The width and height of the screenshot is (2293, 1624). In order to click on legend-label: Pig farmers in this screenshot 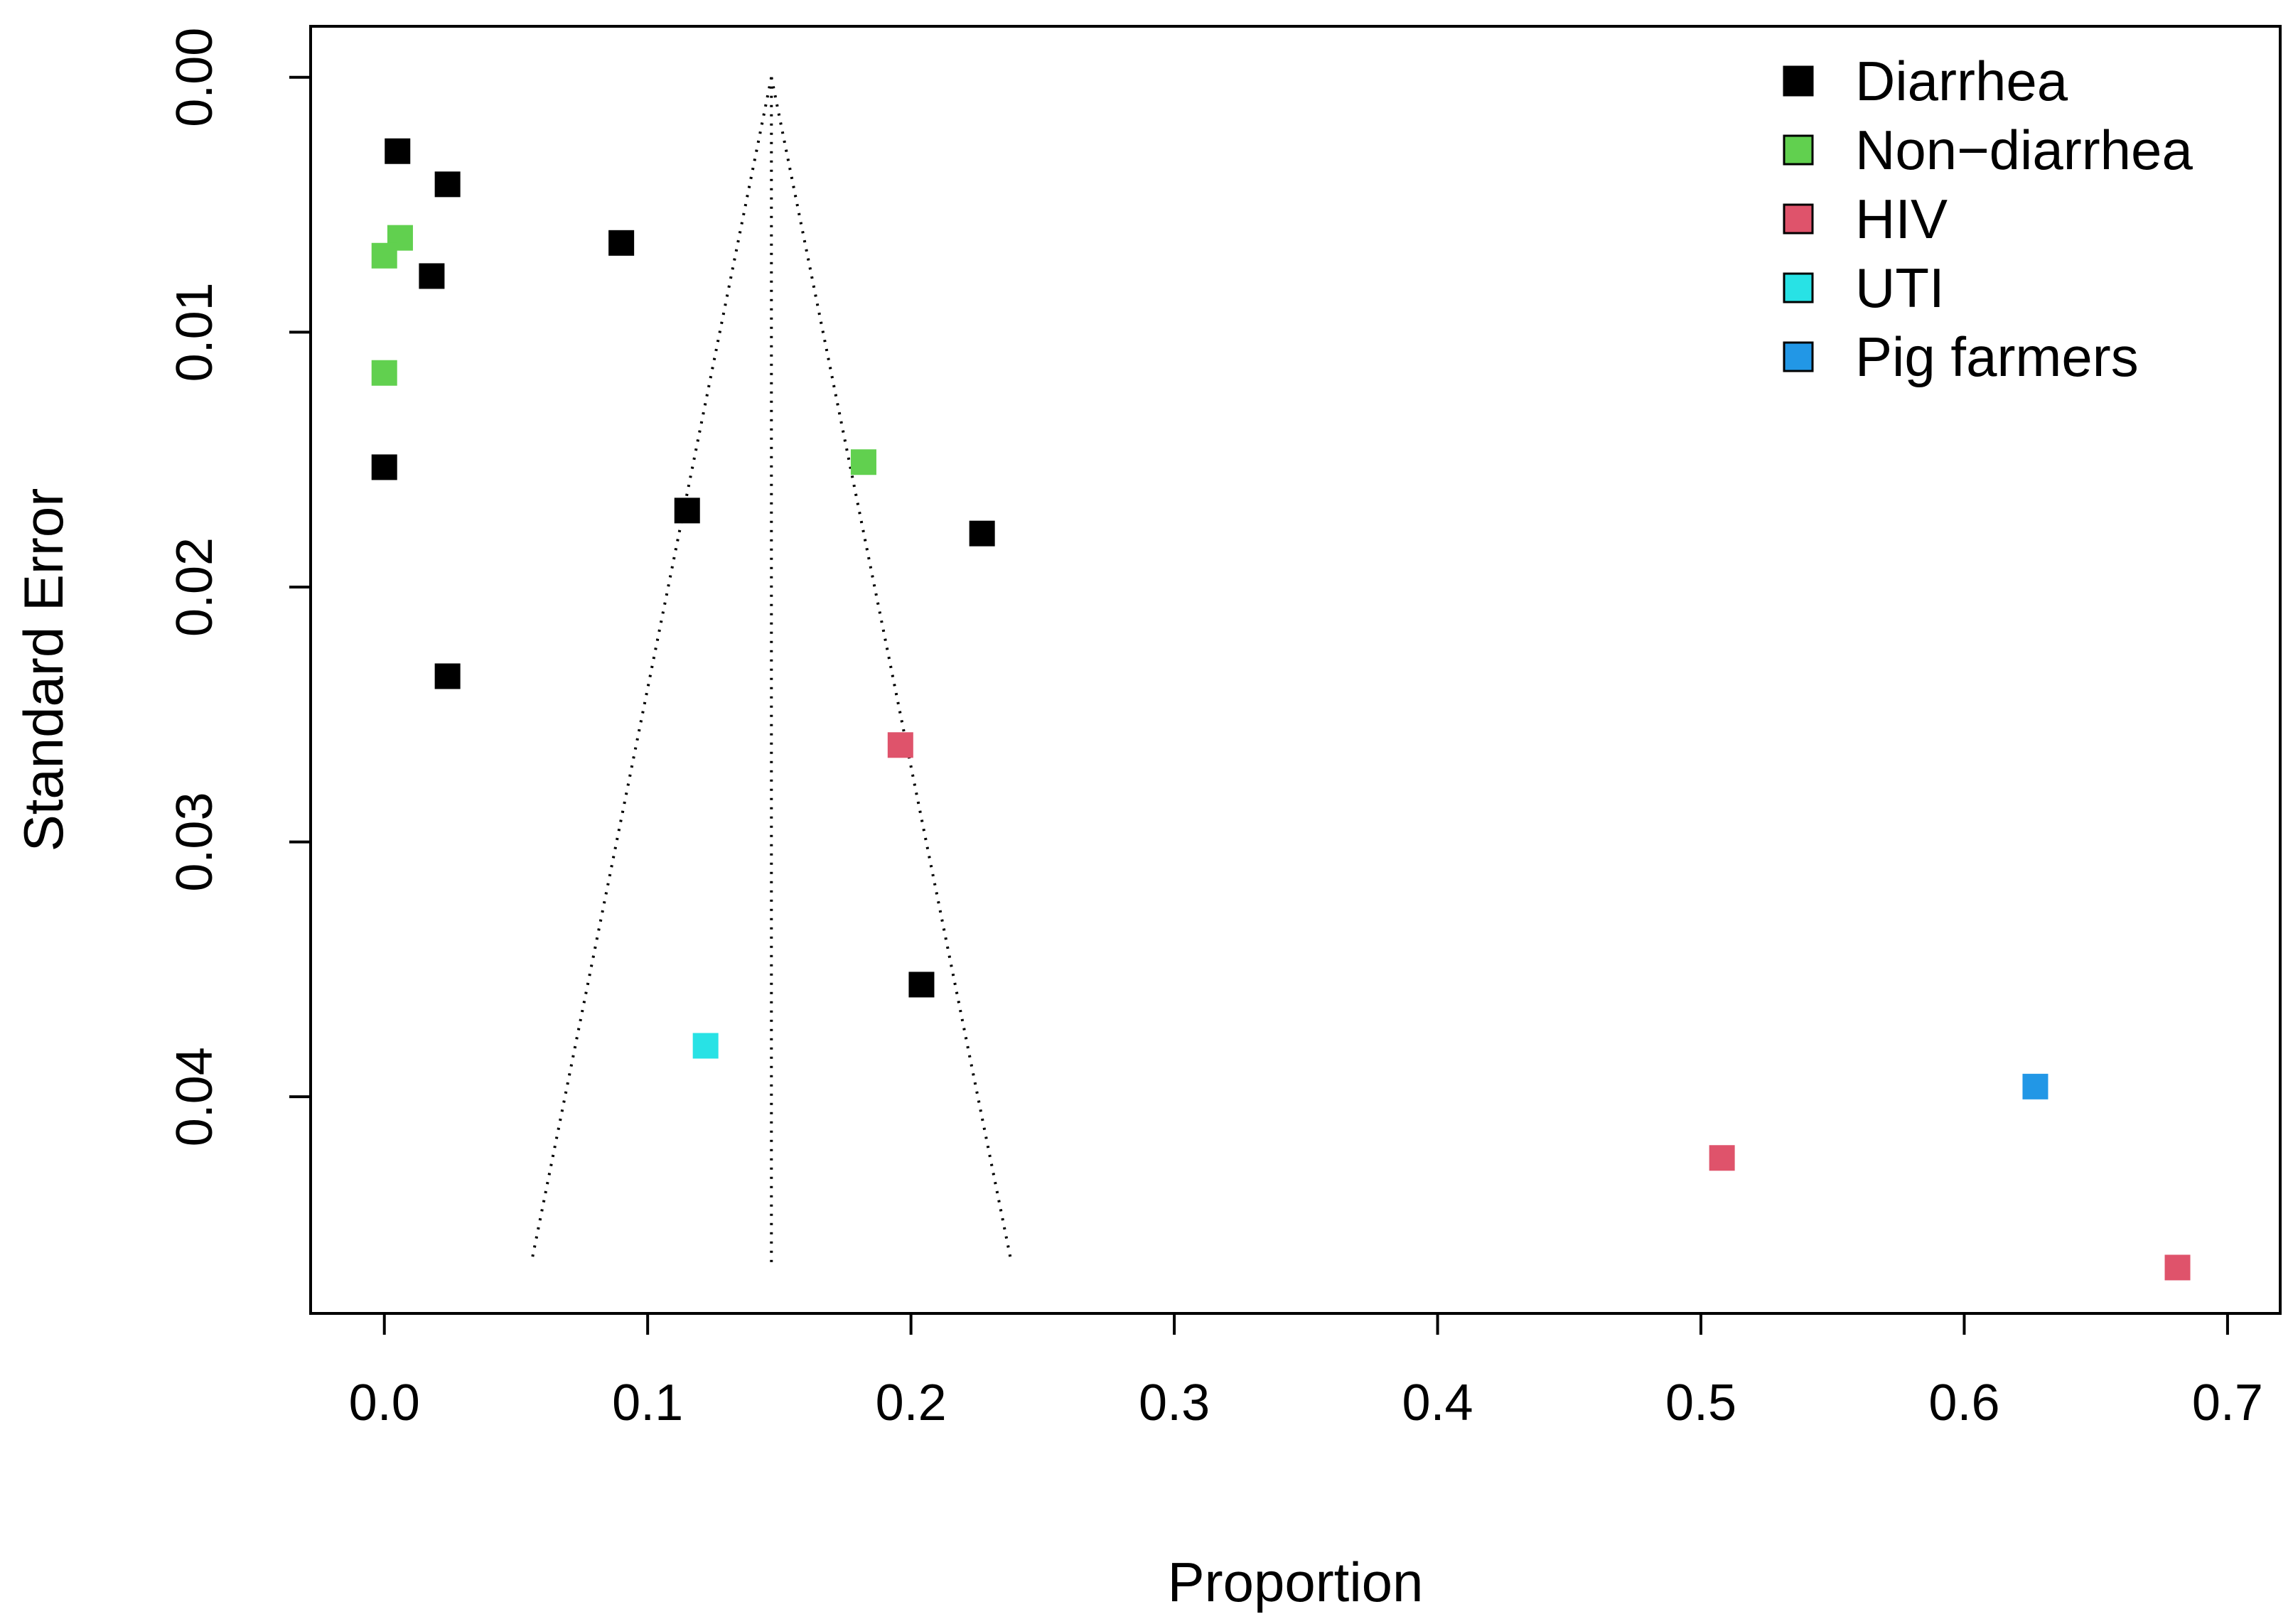, I will do `click(1997, 357)`.